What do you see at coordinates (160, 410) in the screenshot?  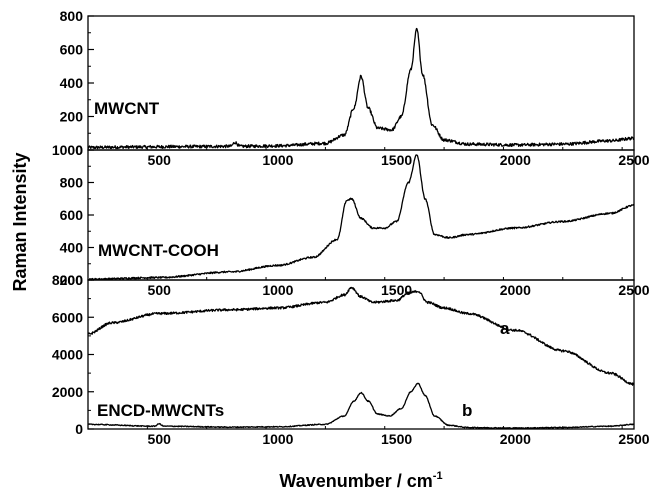 I see `panel-bottom-label: ENCD-MWCNTs` at bounding box center [160, 410].